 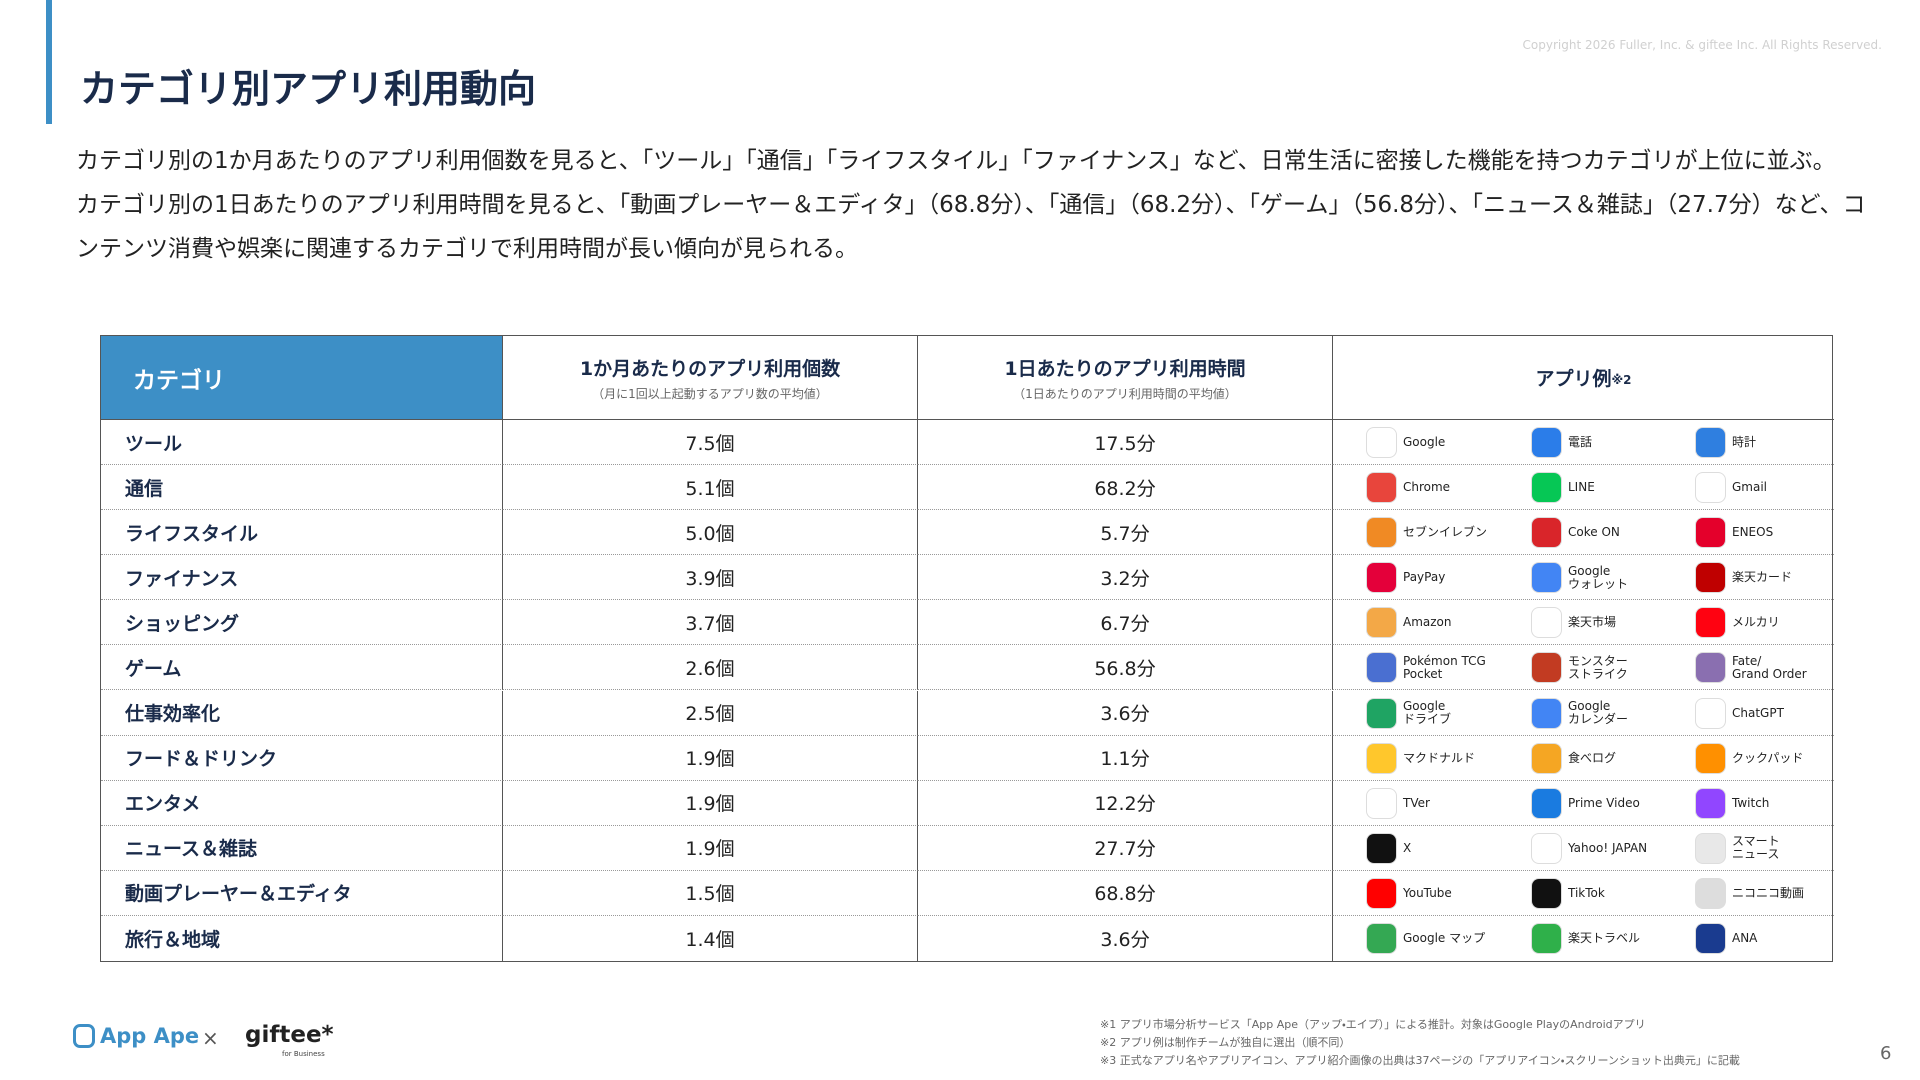 I want to click on app-name: YouTube, so click(x=1427, y=892).